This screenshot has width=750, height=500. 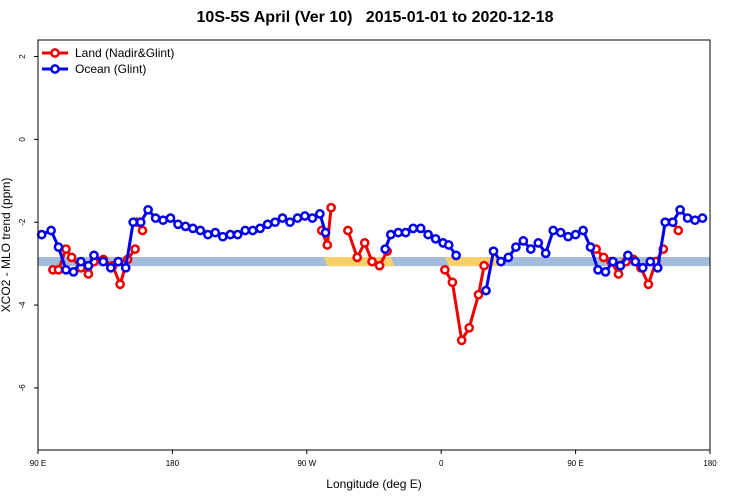 What do you see at coordinates (124, 53) in the screenshot?
I see `legend-label: Land (Nadir&Glint)` at bounding box center [124, 53].